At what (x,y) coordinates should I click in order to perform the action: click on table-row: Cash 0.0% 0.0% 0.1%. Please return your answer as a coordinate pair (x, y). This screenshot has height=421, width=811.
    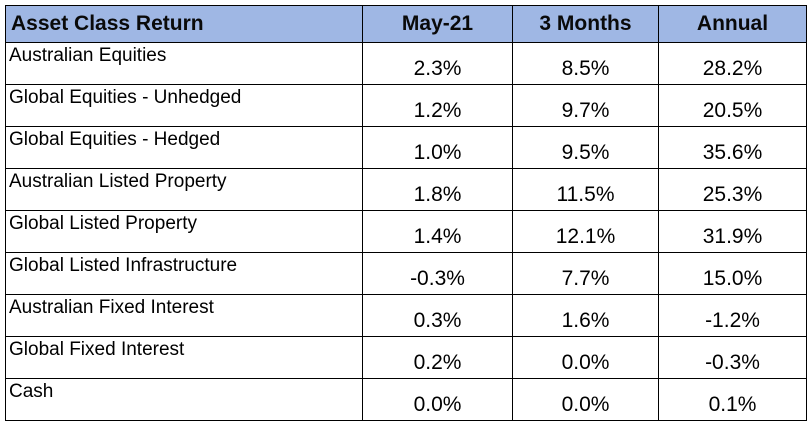
    Looking at the image, I should click on (406, 399).